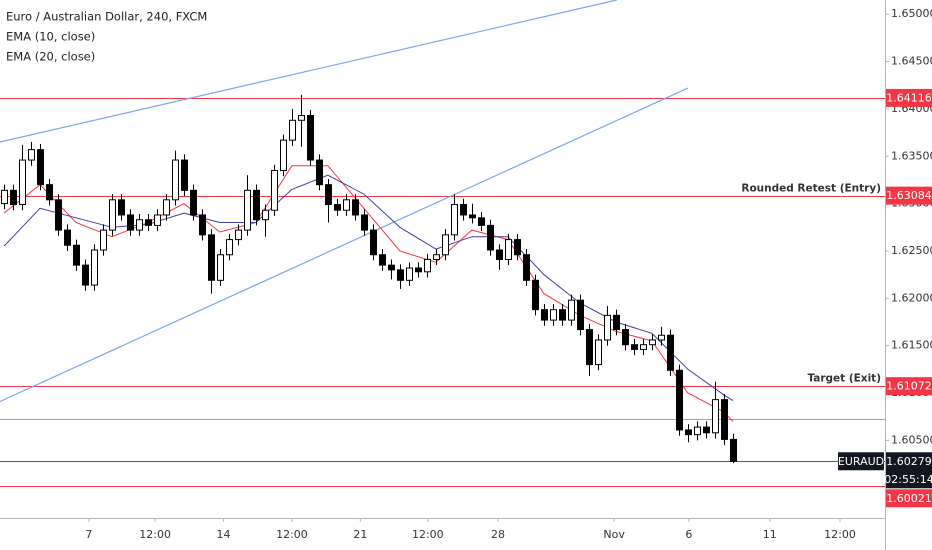 The width and height of the screenshot is (932, 550). What do you see at coordinates (908, 479) in the screenshot?
I see `countdown-text: 02:55:14` at bounding box center [908, 479].